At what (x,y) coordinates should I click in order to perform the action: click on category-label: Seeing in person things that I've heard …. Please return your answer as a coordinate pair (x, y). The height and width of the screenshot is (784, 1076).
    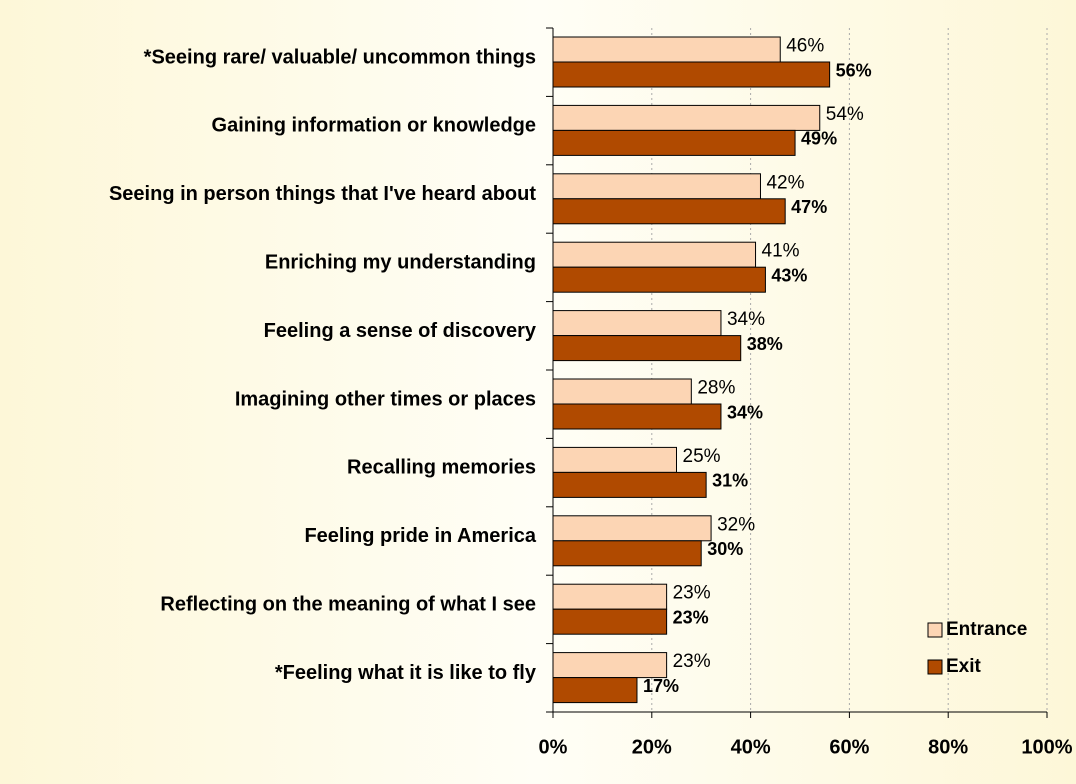
    Looking at the image, I should click on (322, 194).